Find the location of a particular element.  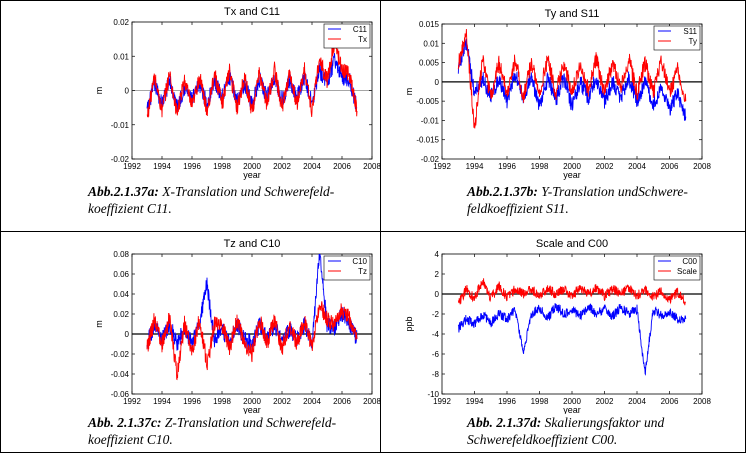

y-tick-label: -0.015 is located at coordinates (427, 140).